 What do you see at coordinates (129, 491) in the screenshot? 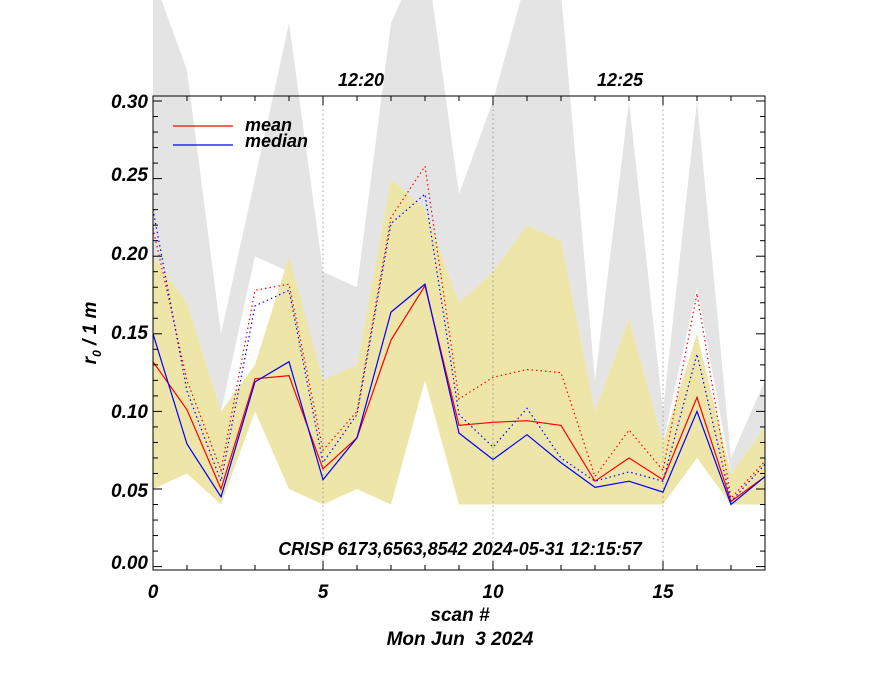
I see `y-tick-label: 0.05` at bounding box center [129, 491].